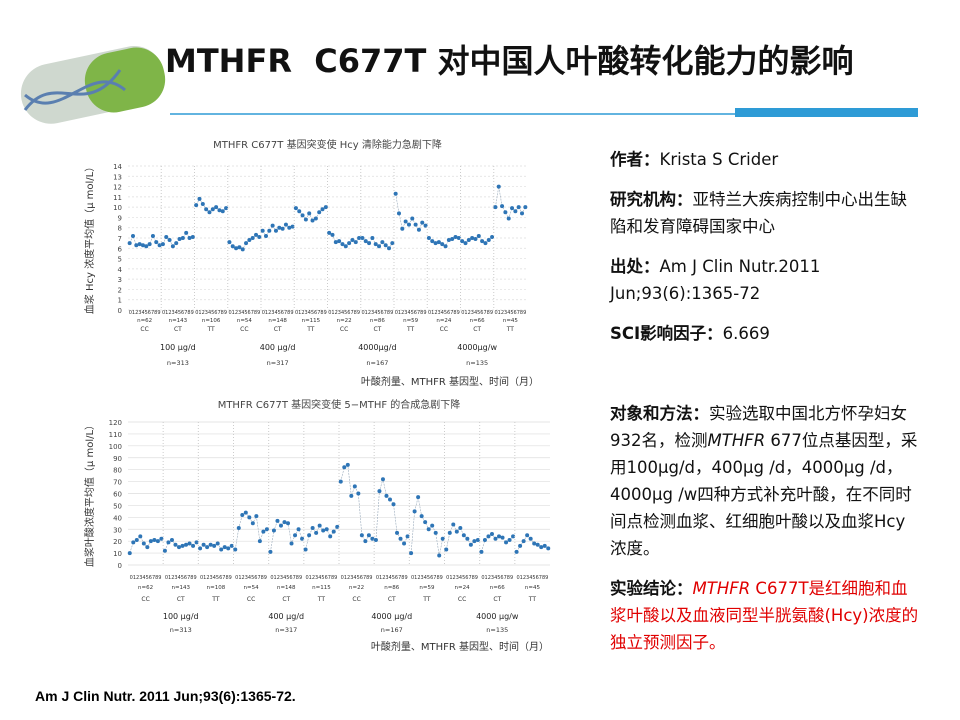 This screenshot has width=960, height=720. I want to click on source: 出处：Am J Clin Nutr.2011 Jun;93(6):1365-72, so click(765, 280).